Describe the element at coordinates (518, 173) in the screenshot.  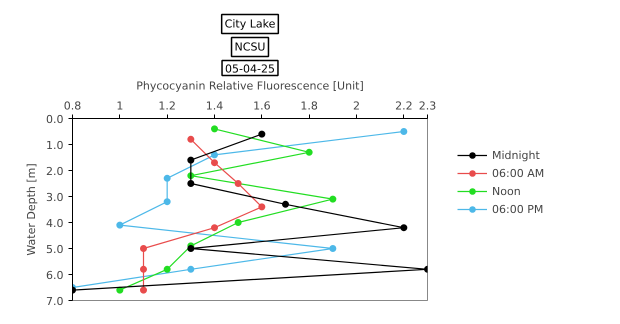
I see `legend-label: 06:00 AM` at that location.